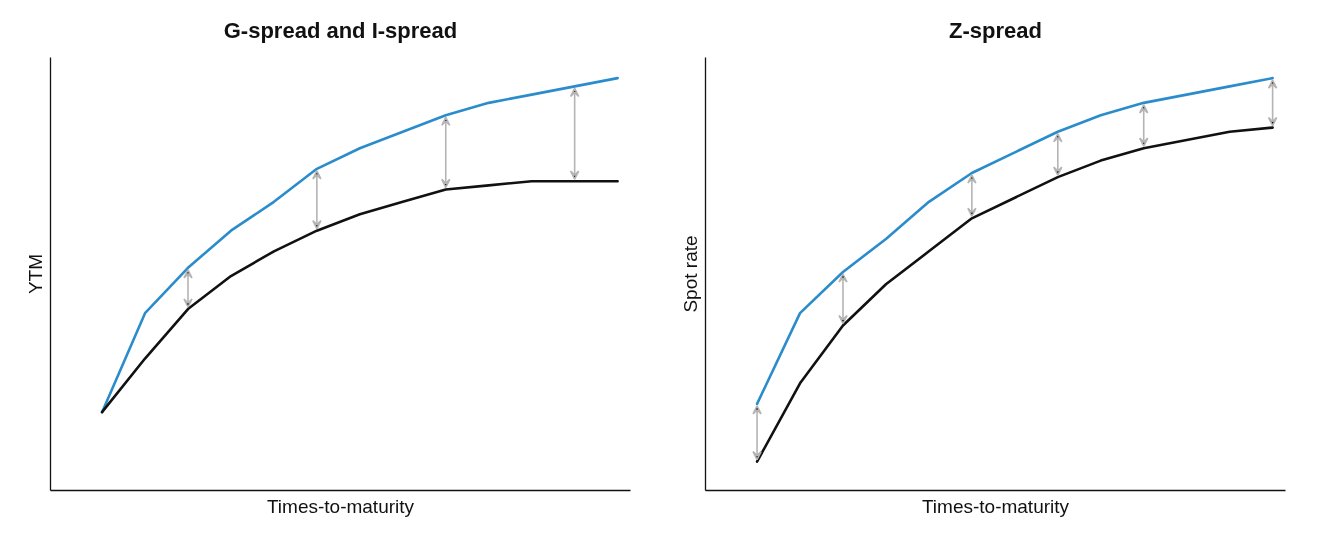 The height and width of the screenshot is (550, 1321). Describe the element at coordinates (35, 274) in the screenshot. I see `y-axis-title: YTM` at that location.